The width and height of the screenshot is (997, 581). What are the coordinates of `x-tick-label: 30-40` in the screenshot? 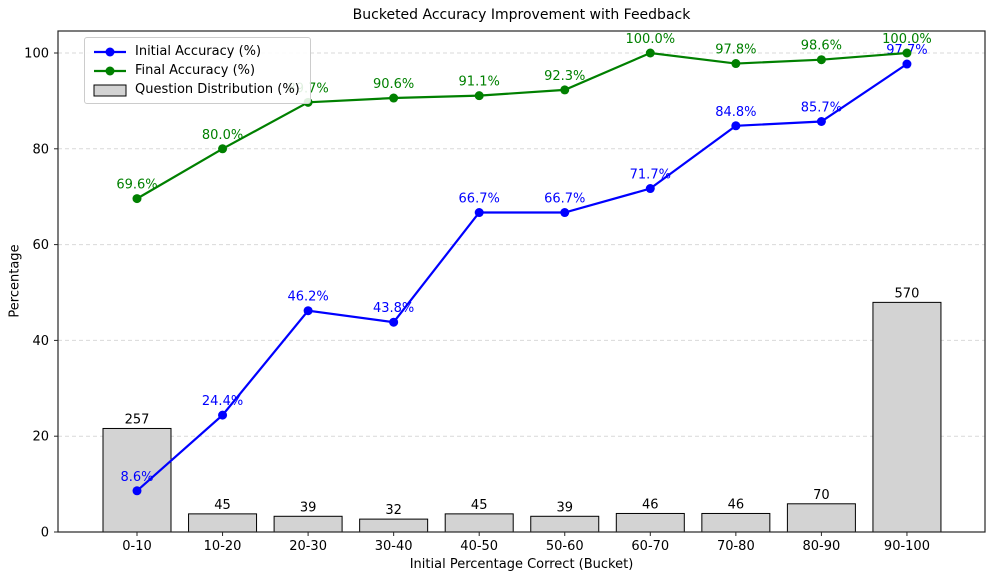 It's located at (394, 546).